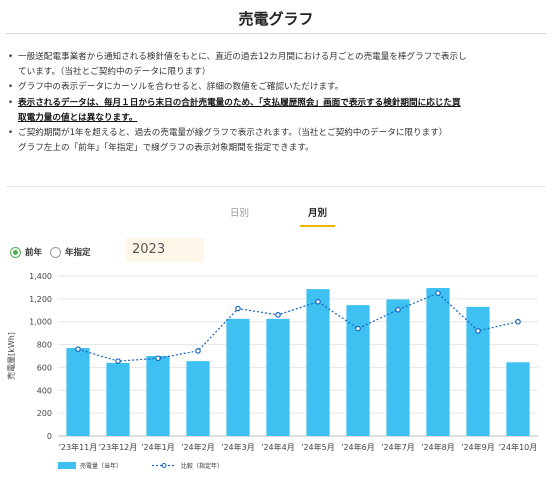 This screenshot has width=552, height=480. What do you see at coordinates (67, 465) in the screenshot?
I see `legend-bar-swatch` at bounding box center [67, 465].